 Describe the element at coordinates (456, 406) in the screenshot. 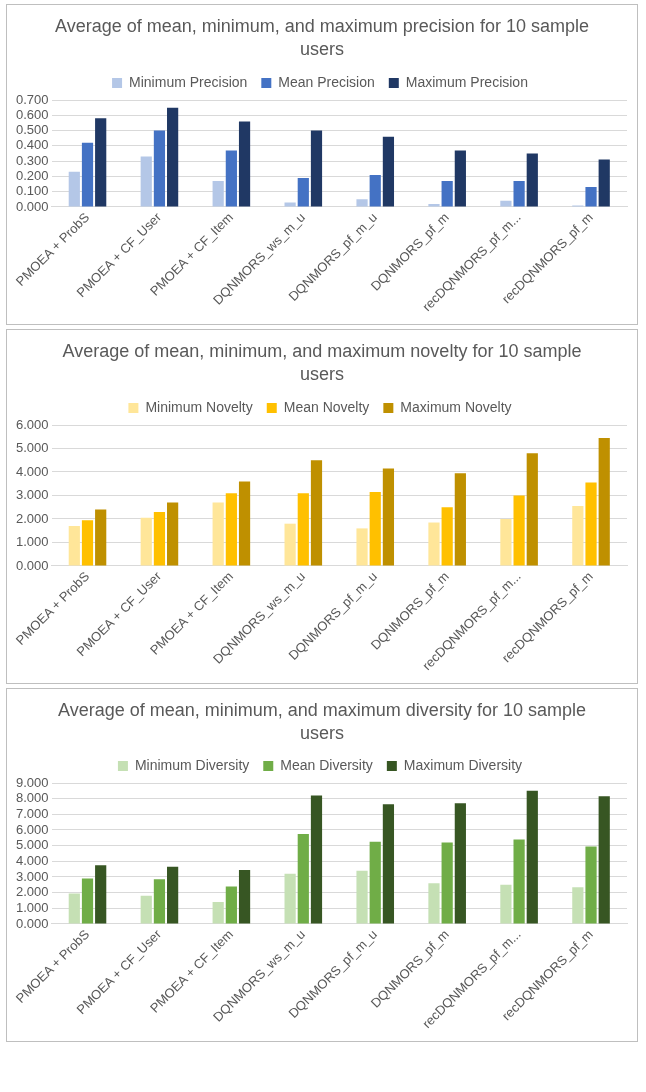

I see `legend-label: Maximum Novelty` at that location.